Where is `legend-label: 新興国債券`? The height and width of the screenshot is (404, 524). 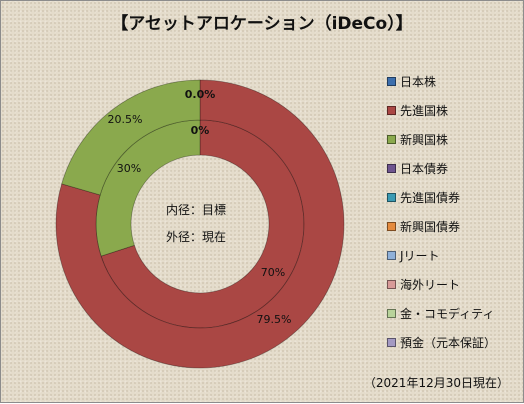 legend-label: 新興国債券 is located at coordinates (430, 227).